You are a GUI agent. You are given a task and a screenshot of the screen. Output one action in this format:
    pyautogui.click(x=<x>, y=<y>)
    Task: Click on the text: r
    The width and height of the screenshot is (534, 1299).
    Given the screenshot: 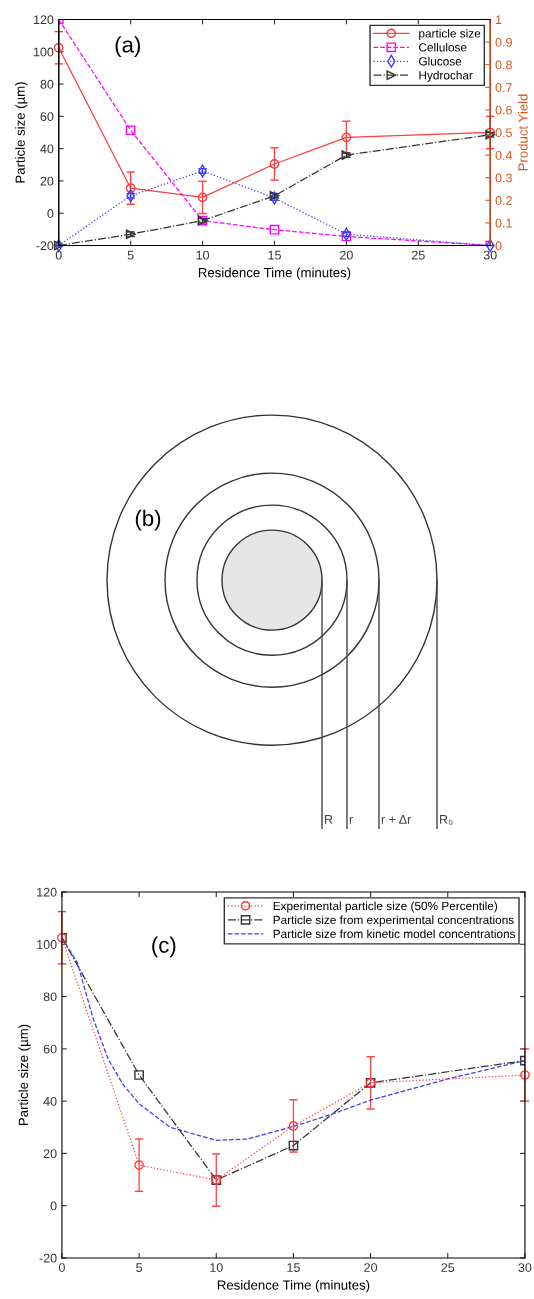 What is the action you would take?
    pyautogui.click(x=351, y=820)
    